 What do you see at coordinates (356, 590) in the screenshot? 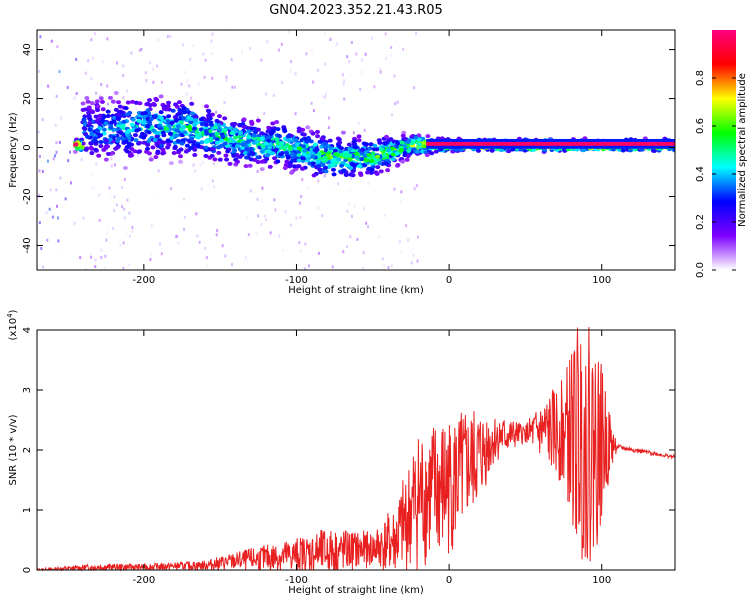
I see `snr-x-label: Height of straight line (km)` at bounding box center [356, 590].